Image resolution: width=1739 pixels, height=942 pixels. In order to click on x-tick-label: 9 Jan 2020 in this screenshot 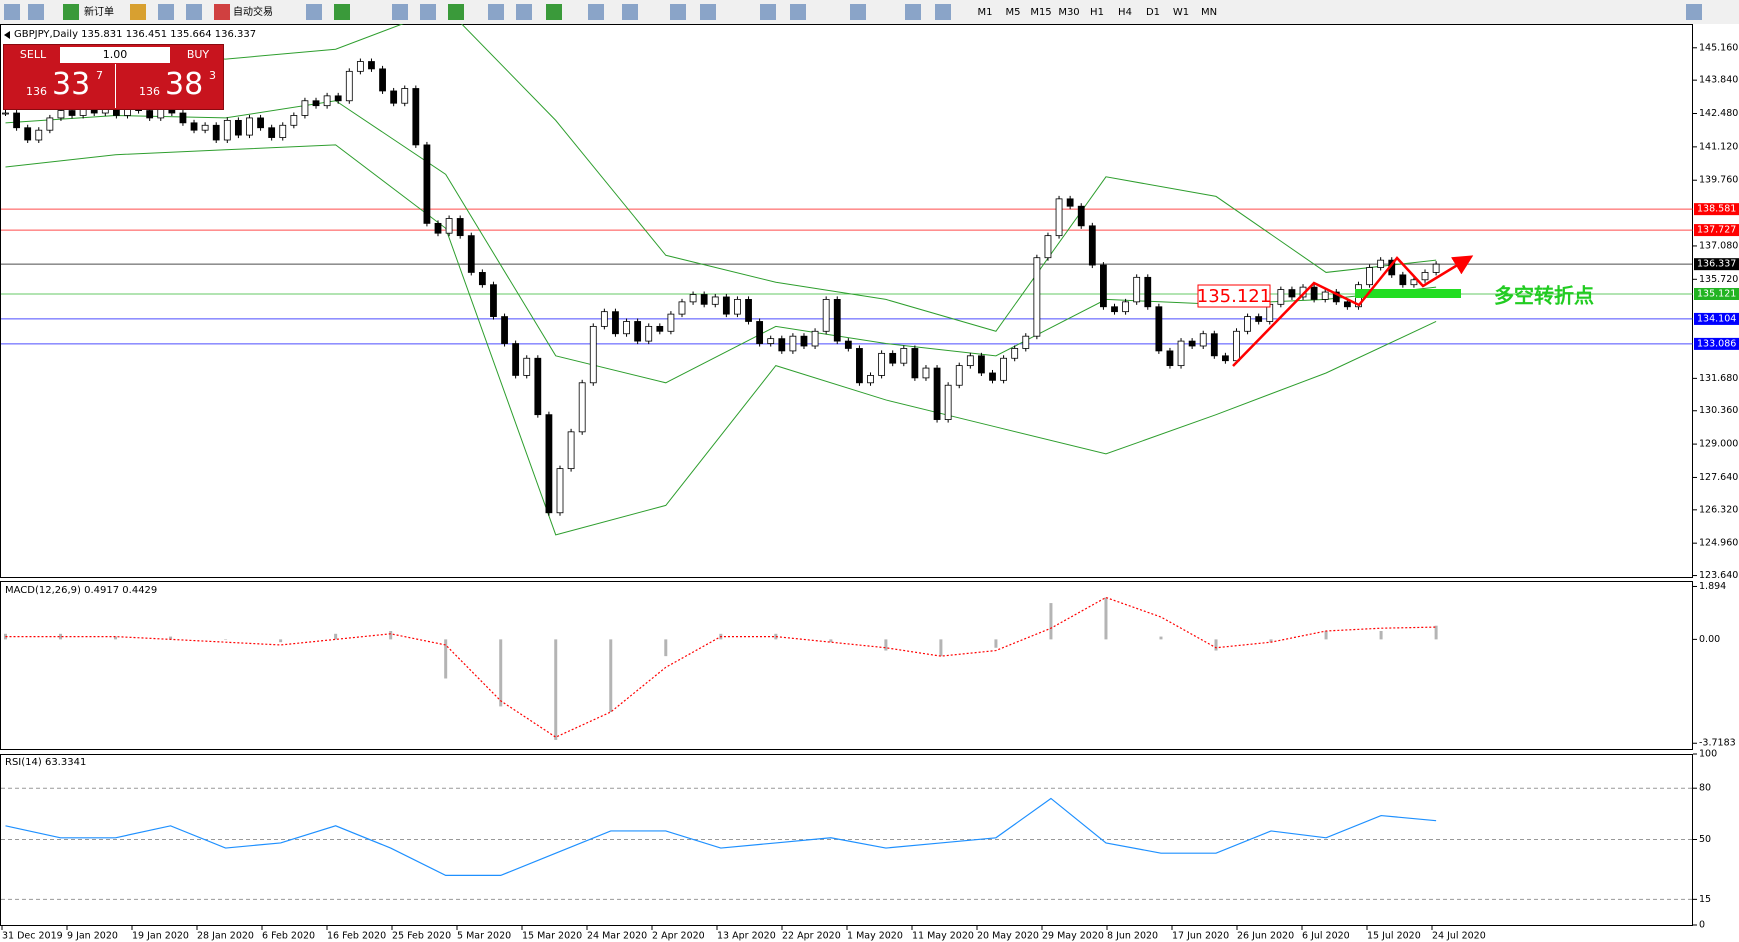, I will do `click(92, 936)`.